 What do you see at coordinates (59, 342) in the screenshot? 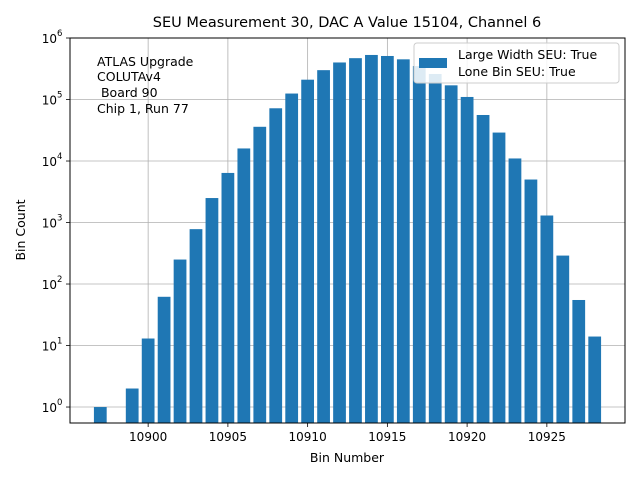
I see `y-tick-exponent: 1` at bounding box center [59, 342].